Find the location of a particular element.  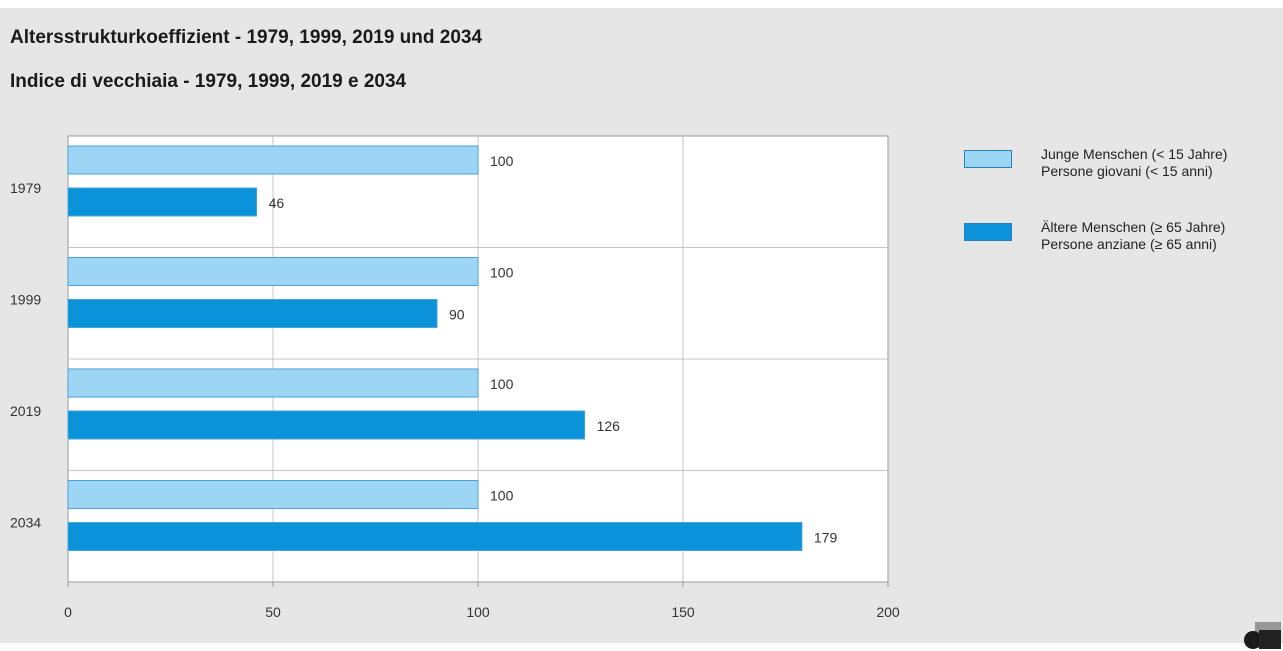

bar-2034-old is located at coordinates (435, 536).